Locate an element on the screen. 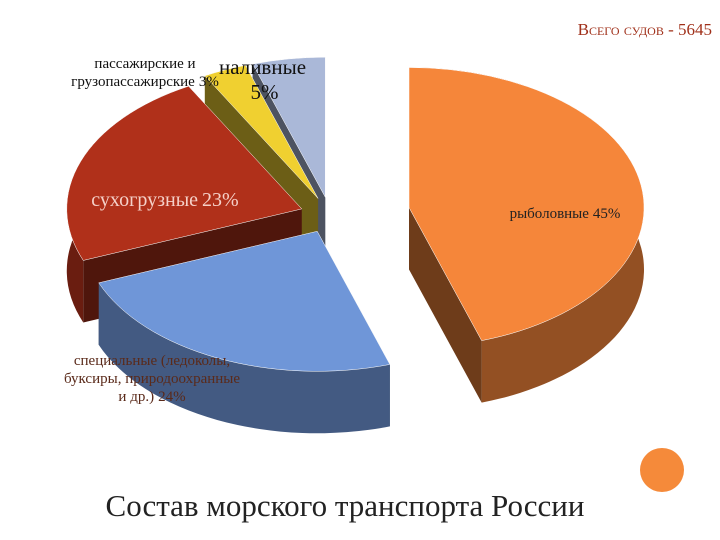 The width and height of the screenshot is (720, 540). data-label: рыболовные 45% is located at coordinates (565, 214).